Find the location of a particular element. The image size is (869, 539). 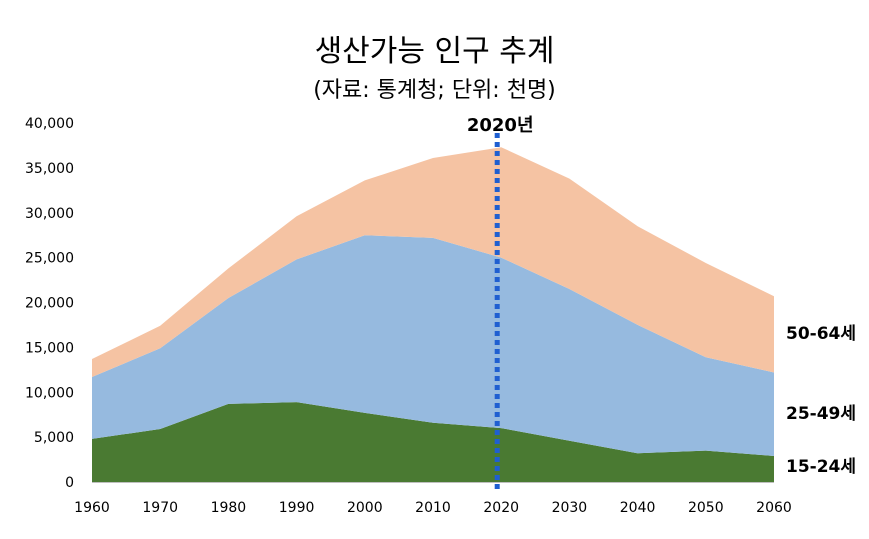

y-tick-label: 5,000 is located at coordinates (54, 438).